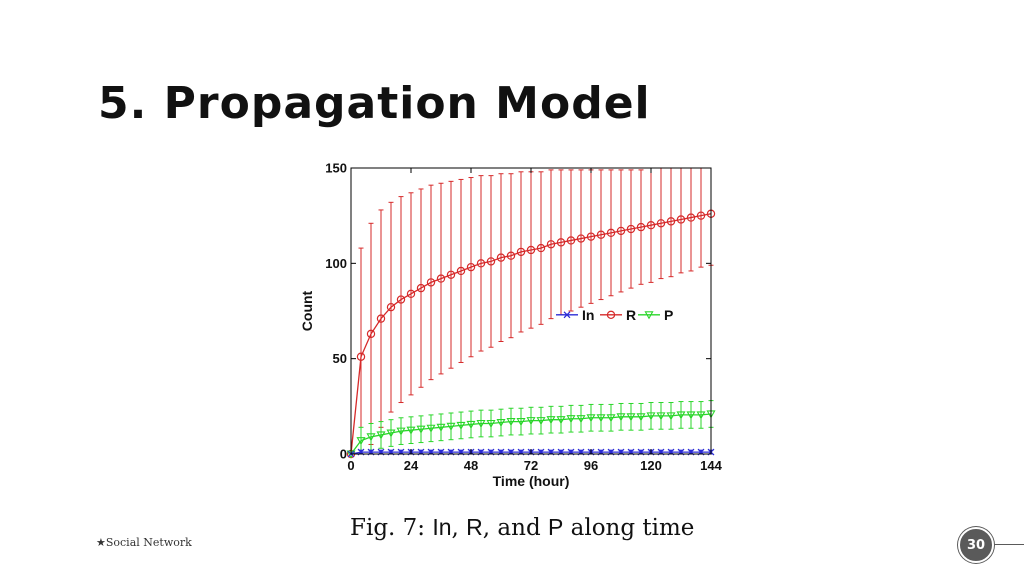  Describe the element at coordinates (611, 315) in the screenshot. I see `legend-r-marker` at that location.